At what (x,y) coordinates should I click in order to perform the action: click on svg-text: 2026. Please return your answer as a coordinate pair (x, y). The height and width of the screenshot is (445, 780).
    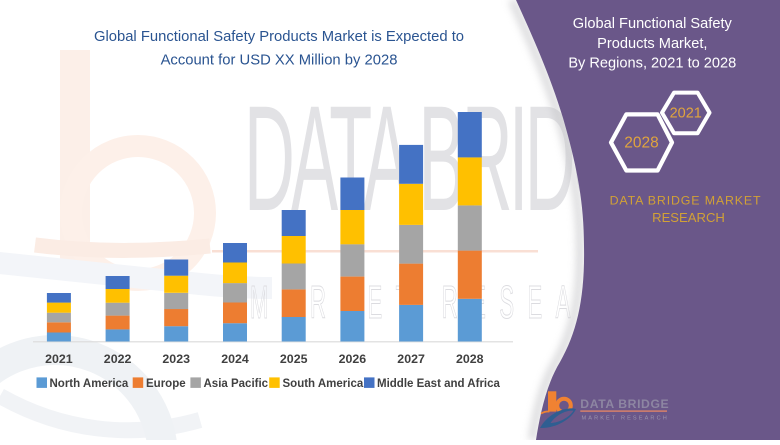
    Looking at the image, I should click on (353, 359).